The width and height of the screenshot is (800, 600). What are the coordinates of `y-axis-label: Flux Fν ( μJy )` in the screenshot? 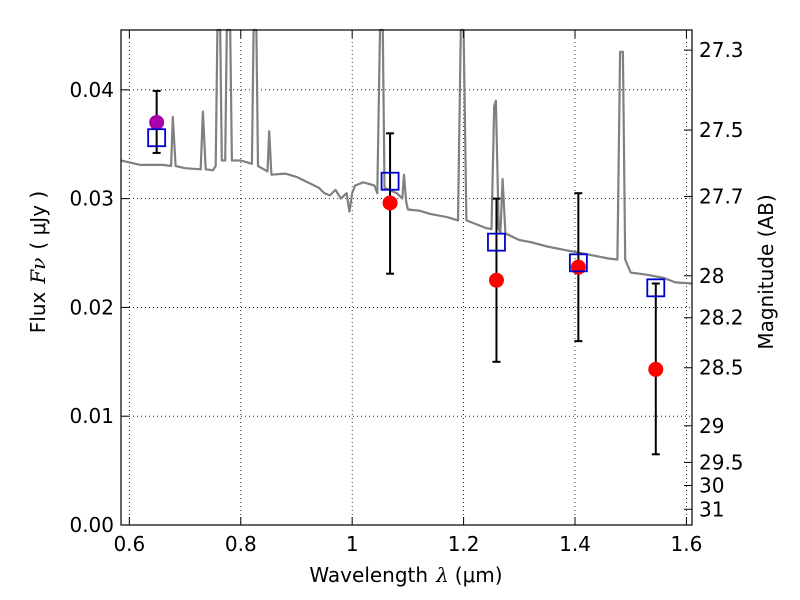 It's located at (38, 262).